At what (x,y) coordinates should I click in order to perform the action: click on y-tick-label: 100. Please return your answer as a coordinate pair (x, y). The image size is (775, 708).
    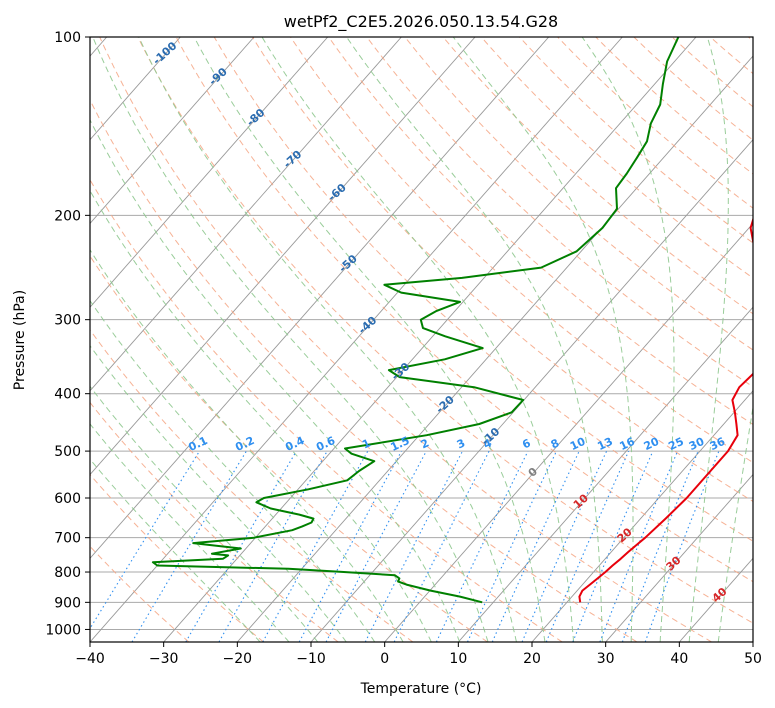
    Looking at the image, I should click on (67, 38).